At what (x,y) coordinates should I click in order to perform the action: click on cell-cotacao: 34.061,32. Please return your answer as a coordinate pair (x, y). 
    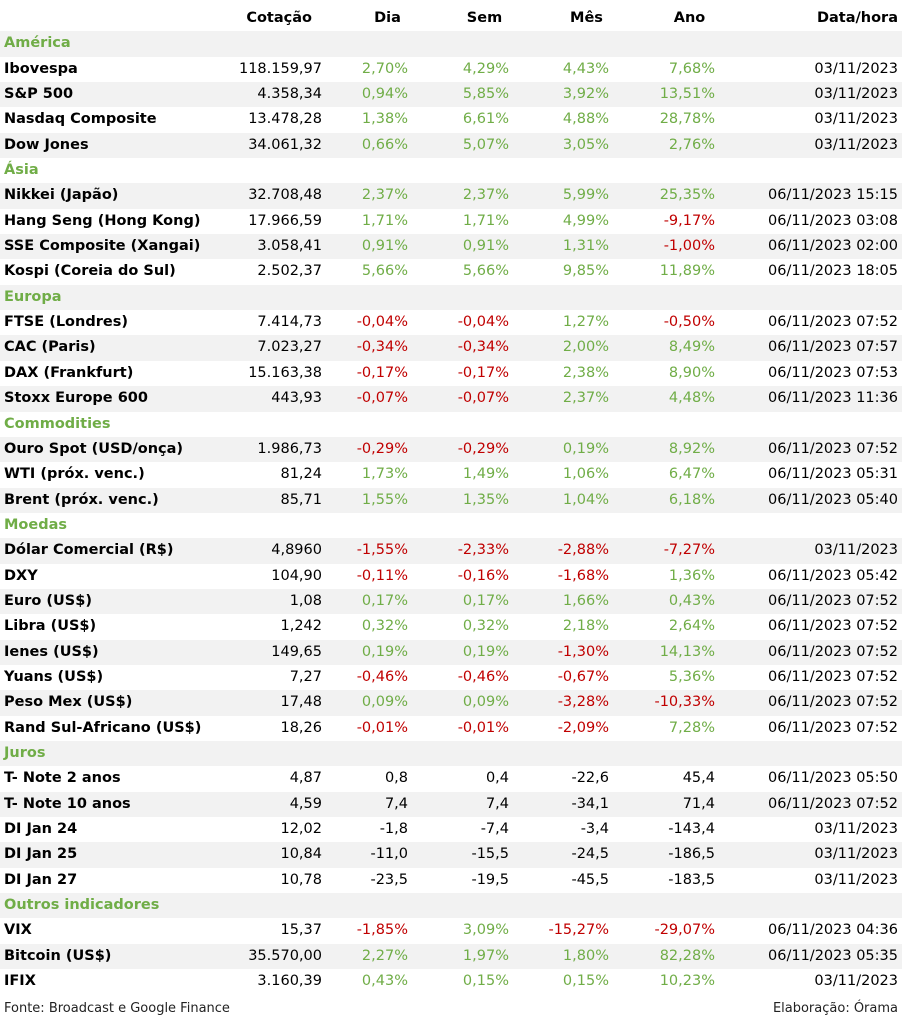
    Looking at the image, I should click on (285, 144).